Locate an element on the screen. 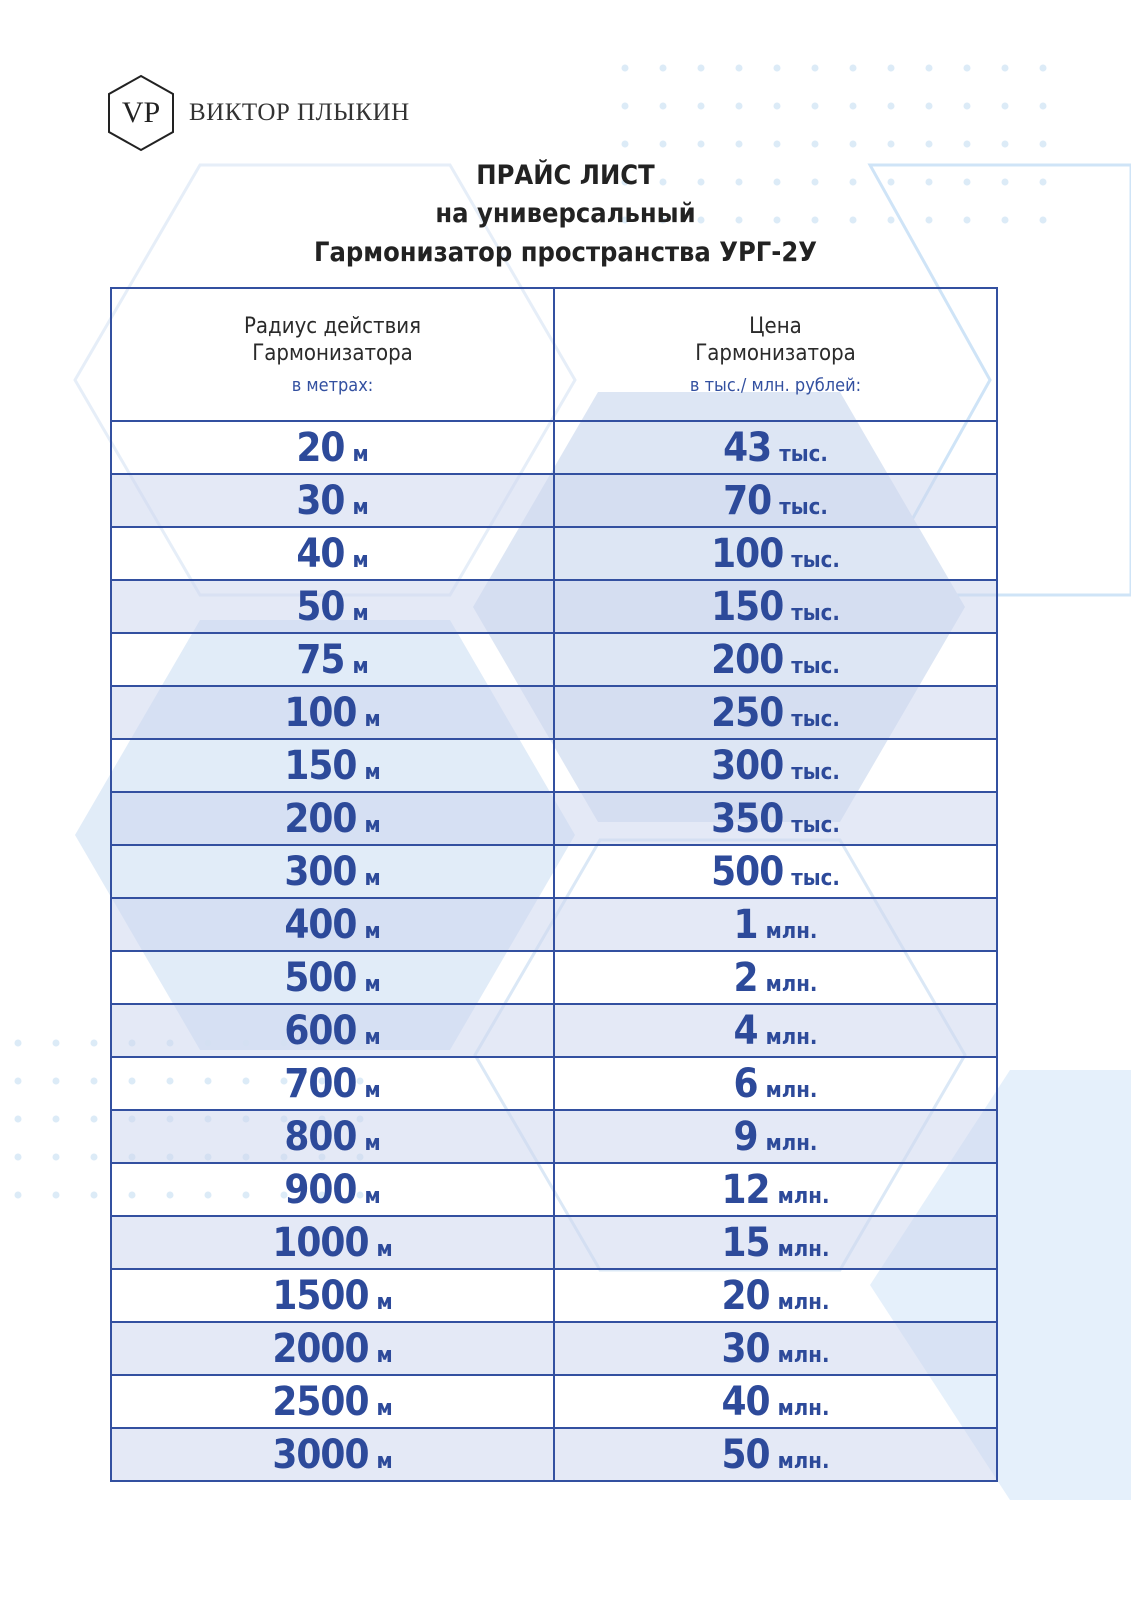  price-cell: 43 тыс. is located at coordinates (775, 447).